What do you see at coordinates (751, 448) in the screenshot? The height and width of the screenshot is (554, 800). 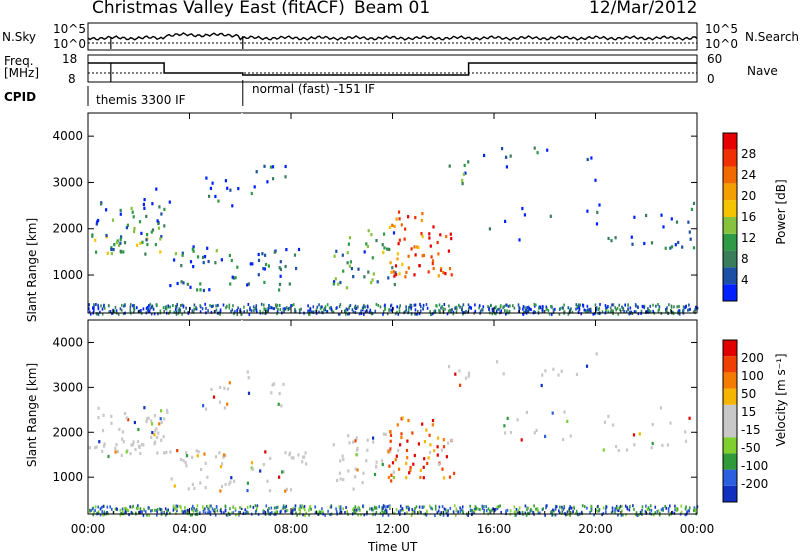 I see `velocity-colorbar-tick: -50` at bounding box center [751, 448].